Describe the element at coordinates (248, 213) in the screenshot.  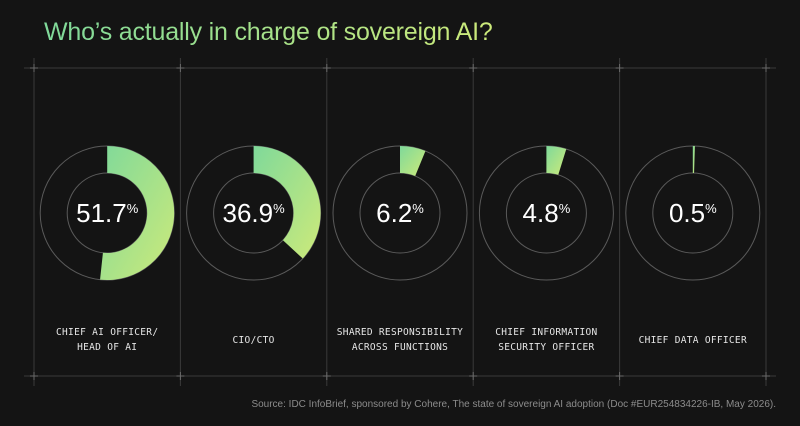
I see `value-number: 36.9` at that location.